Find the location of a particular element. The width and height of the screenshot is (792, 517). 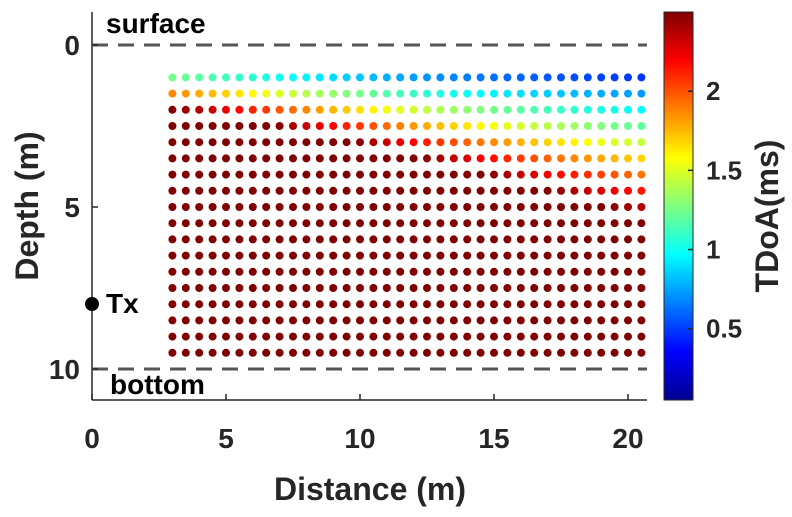

colorbar-ticks: 0.5 1 1.5 2 is located at coordinates (715, 210).